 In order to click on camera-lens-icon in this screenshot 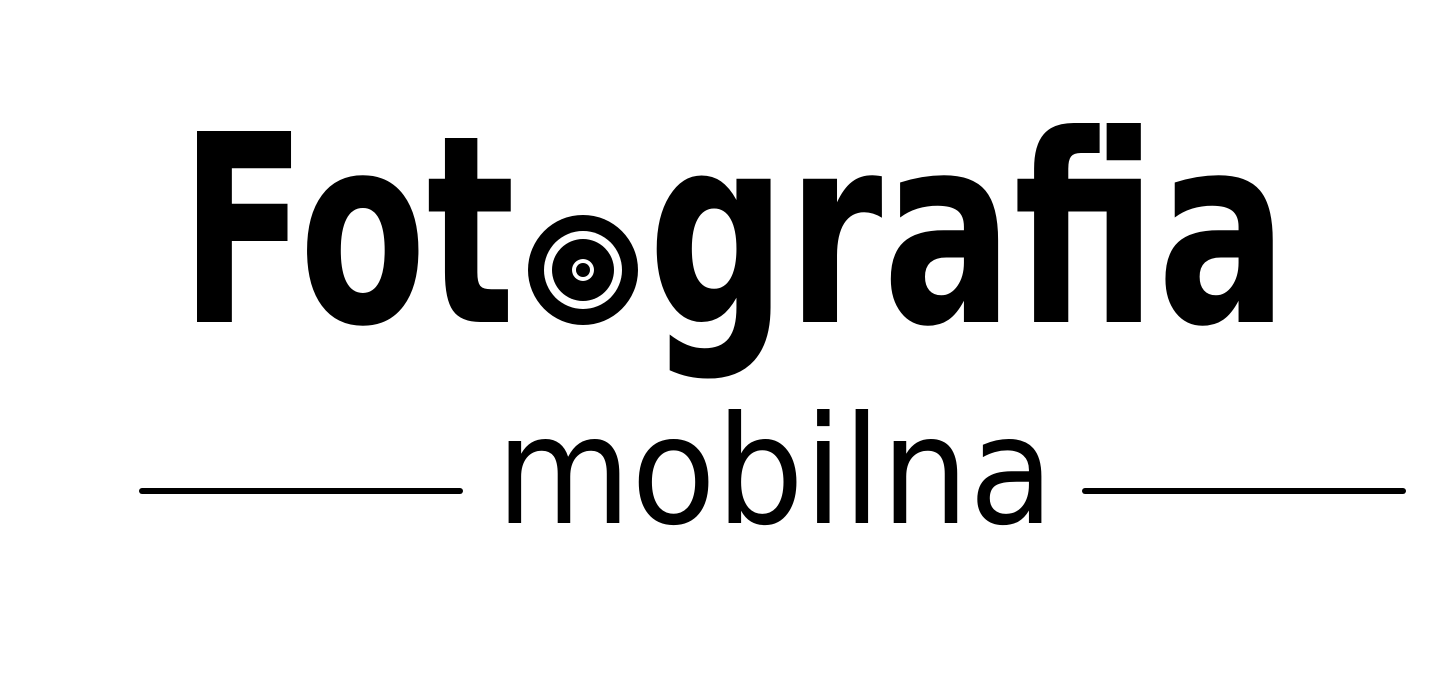, I will do `click(583, 270)`.